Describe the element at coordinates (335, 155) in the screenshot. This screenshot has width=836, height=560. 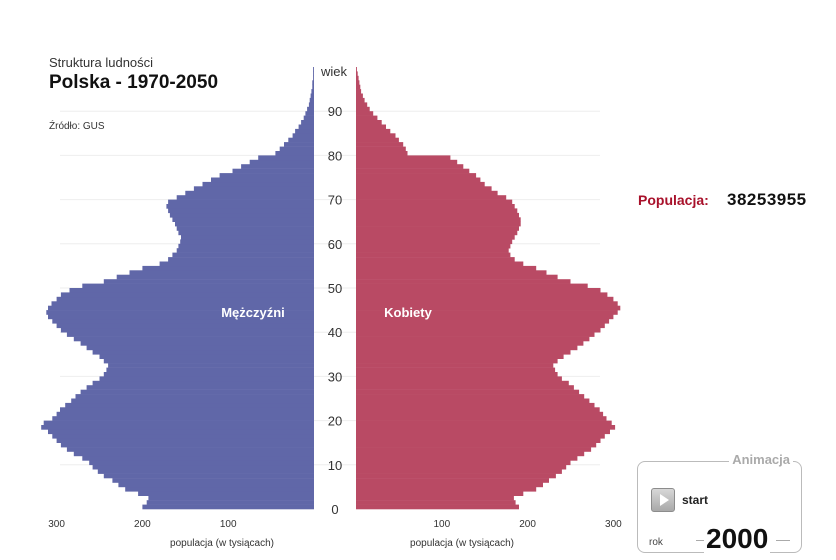
I see `age-tick-80: 80` at that location.